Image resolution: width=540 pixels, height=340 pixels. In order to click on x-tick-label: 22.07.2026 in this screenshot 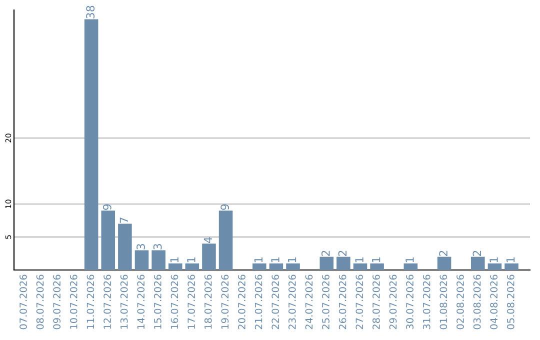, I will do `click(276, 302)`.